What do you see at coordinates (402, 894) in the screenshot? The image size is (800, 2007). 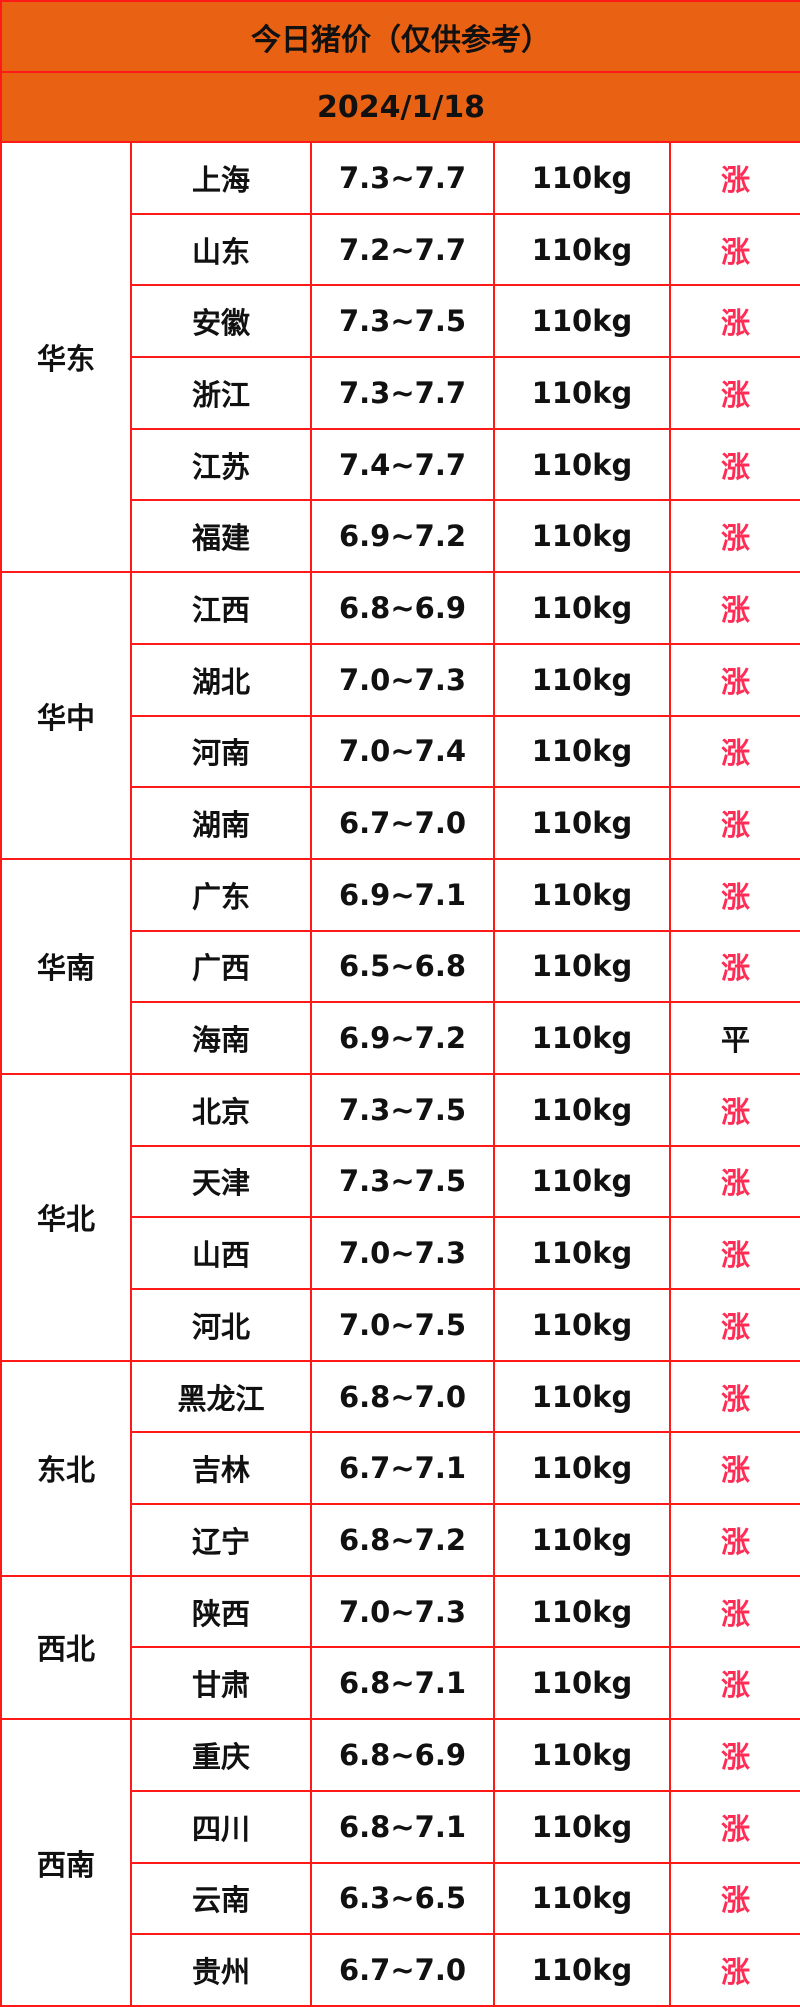 I see `price-cell: 6.9~7.1` at bounding box center [402, 894].